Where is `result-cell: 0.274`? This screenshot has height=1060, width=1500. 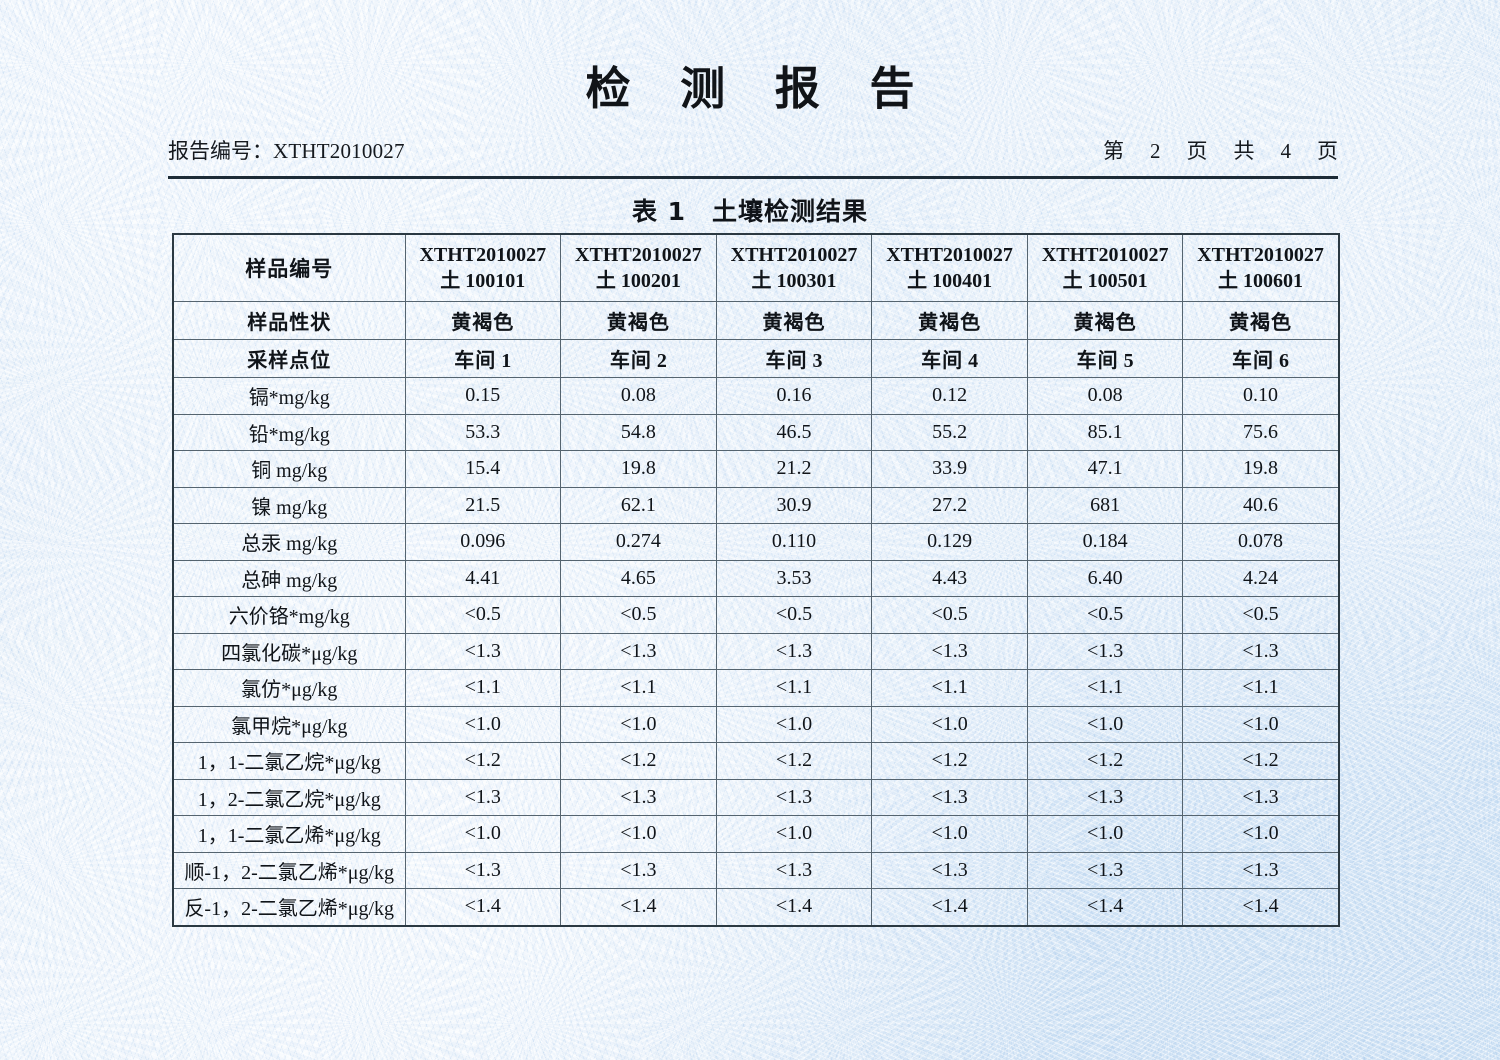 result-cell: 0.274 is located at coordinates (638, 542).